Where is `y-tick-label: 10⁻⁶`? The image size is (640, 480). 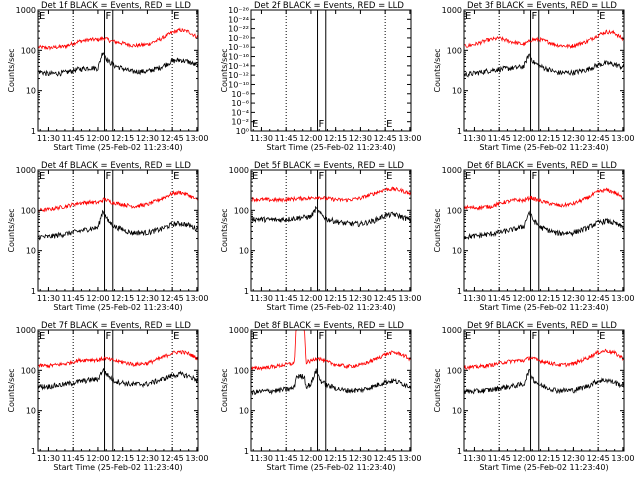
y-tick-label: 10⁻⁶ is located at coordinates (240, 103).